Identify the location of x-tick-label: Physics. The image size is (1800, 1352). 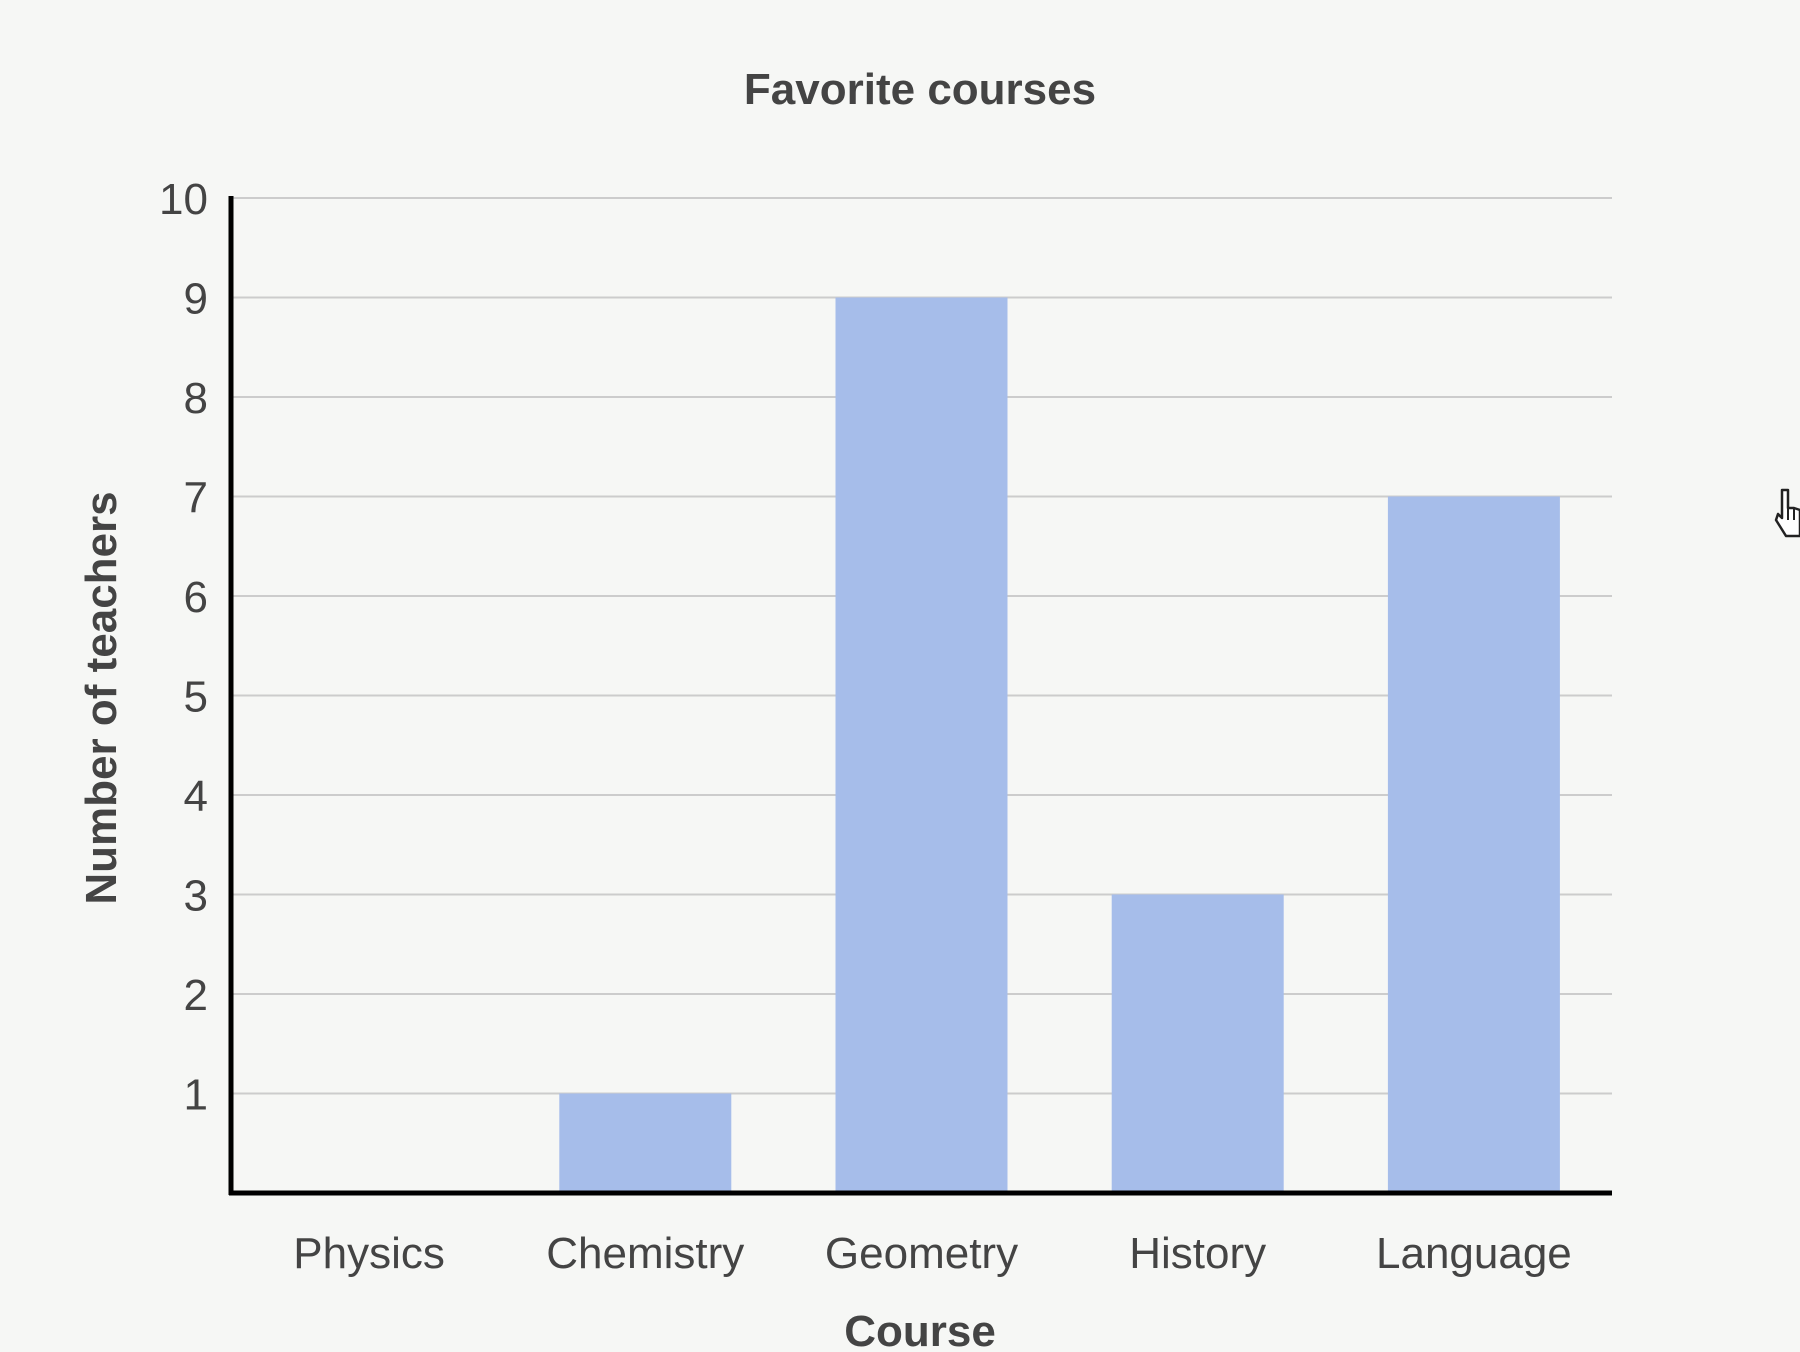
(369, 1253).